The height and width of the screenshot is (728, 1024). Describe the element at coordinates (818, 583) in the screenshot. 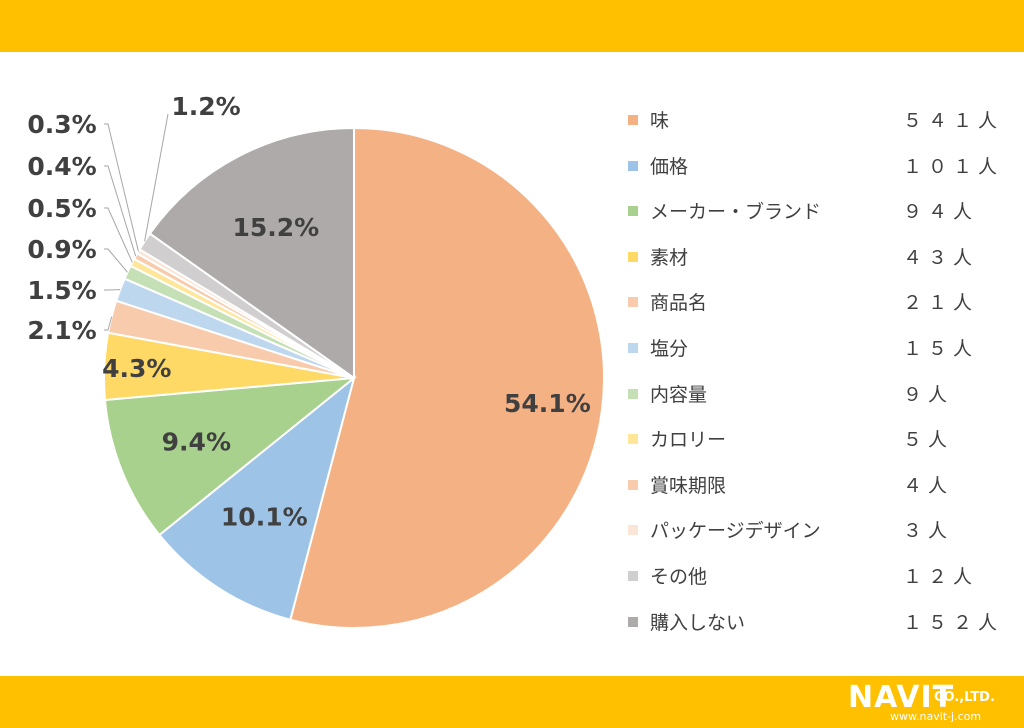

I see `legend-item: その他 １２人` at that location.